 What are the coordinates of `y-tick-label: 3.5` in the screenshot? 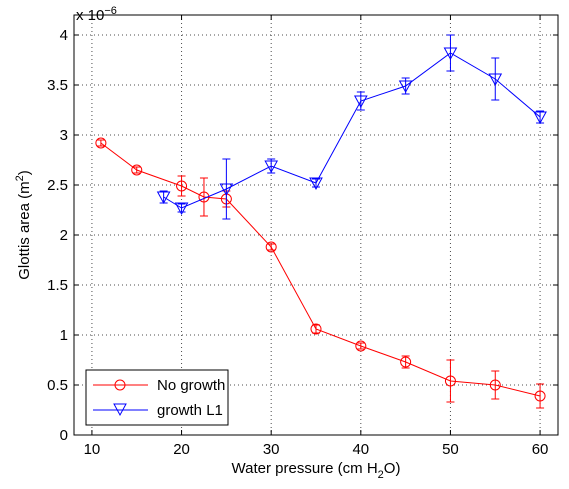 It's located at (57, 85).